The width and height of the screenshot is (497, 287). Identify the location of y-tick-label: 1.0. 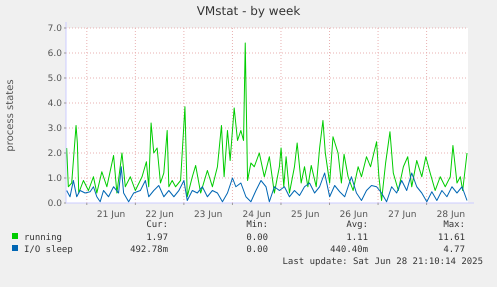
(55, 179).